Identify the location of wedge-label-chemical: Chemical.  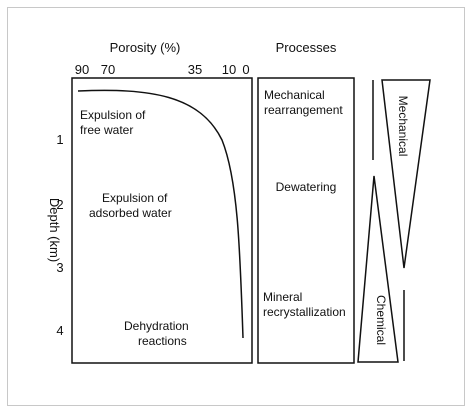
(381, 320).